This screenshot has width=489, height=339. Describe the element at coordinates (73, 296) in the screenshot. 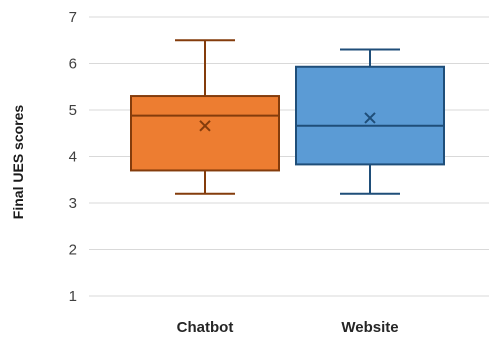

I see `y-tick-label: 1` at that location.